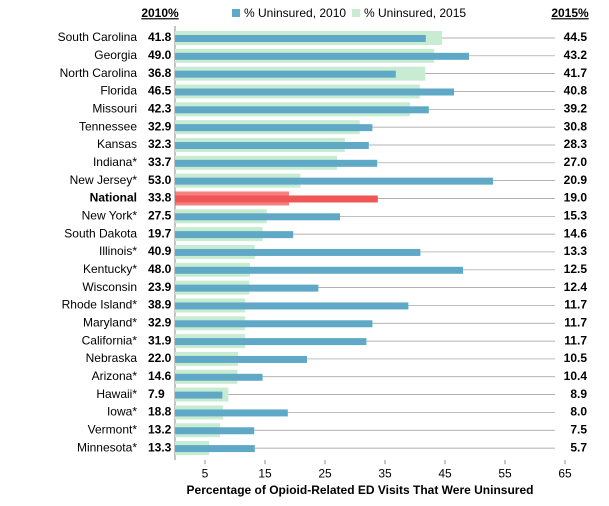 The width and height of the screenshot is (609, 506). What do you see at coordinates (576, 358) in the screenshot?
I see `value-label: 10.5` at bounding box center [576, 358].